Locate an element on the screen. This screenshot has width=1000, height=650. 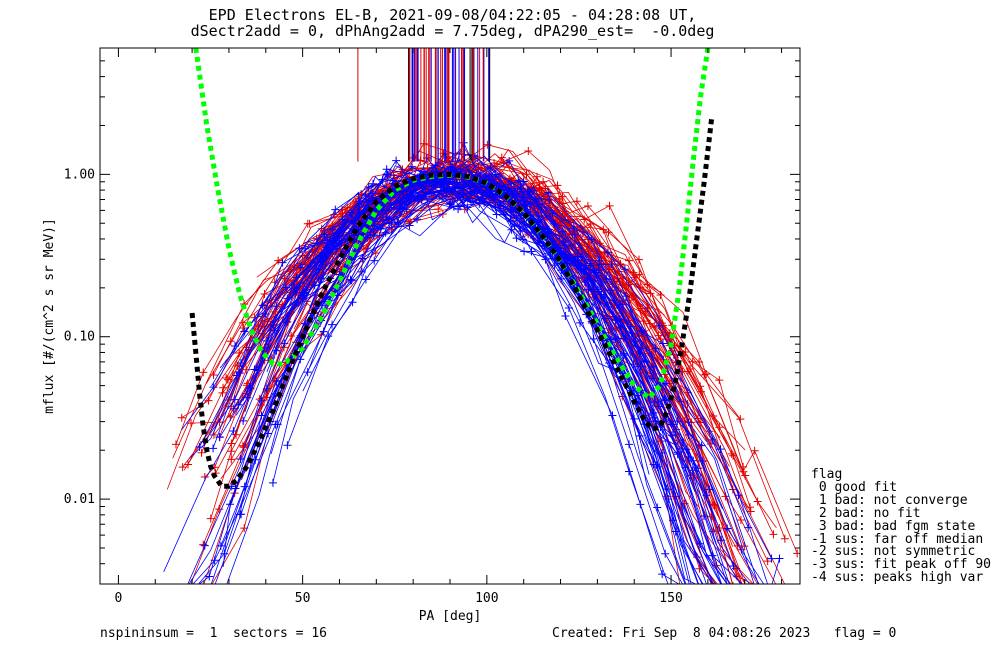
legend-item: 0 good fit is located at coordinates (854, 487).